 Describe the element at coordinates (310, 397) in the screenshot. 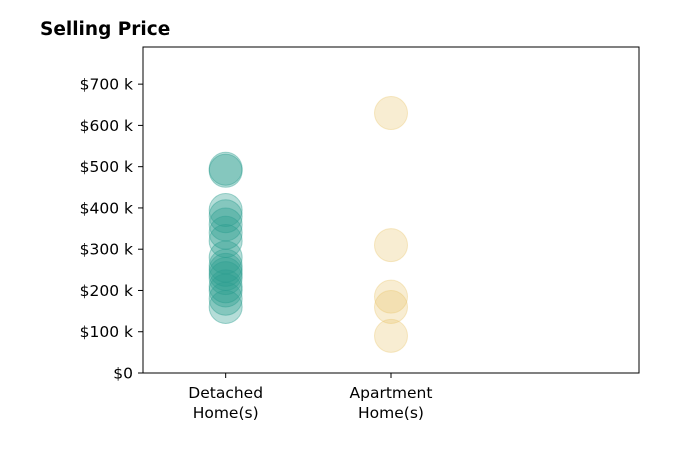

I see `x-axis: Detached Home(s) Apartment Home(s)` at that location.